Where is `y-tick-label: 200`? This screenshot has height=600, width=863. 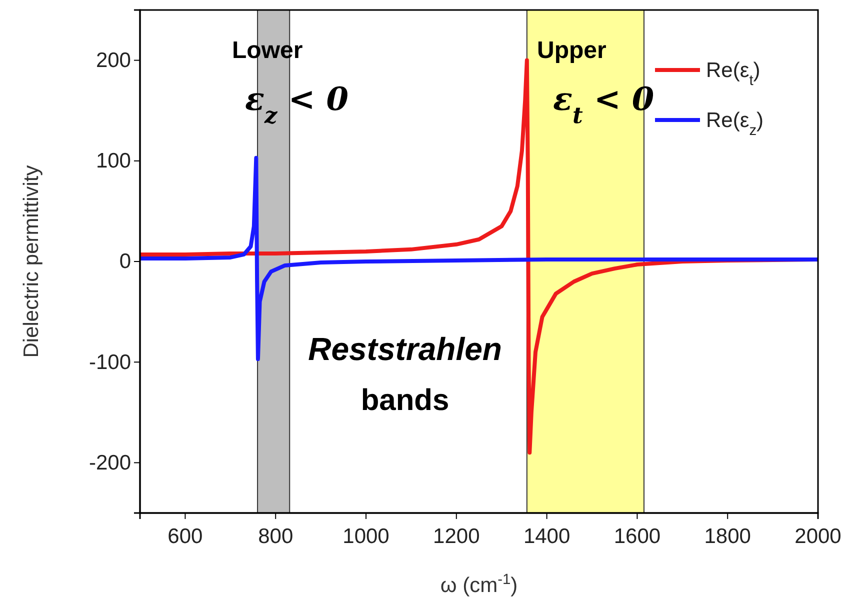
y-tick-label: 200 is located at coordinates (113, 60).